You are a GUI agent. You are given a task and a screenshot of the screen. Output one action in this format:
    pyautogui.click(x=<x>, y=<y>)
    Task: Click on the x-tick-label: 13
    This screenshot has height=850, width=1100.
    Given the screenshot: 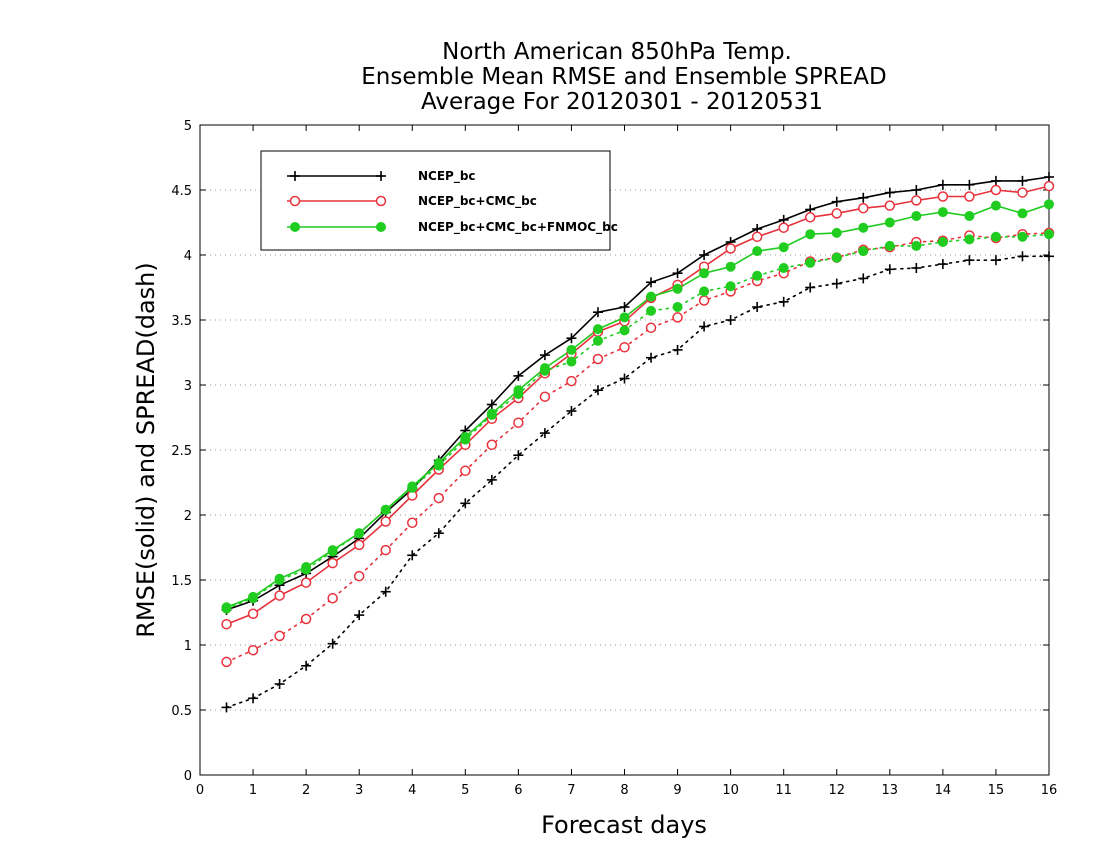 What is the action you would take?
    pyautogui.click(x=890, y=790)
    